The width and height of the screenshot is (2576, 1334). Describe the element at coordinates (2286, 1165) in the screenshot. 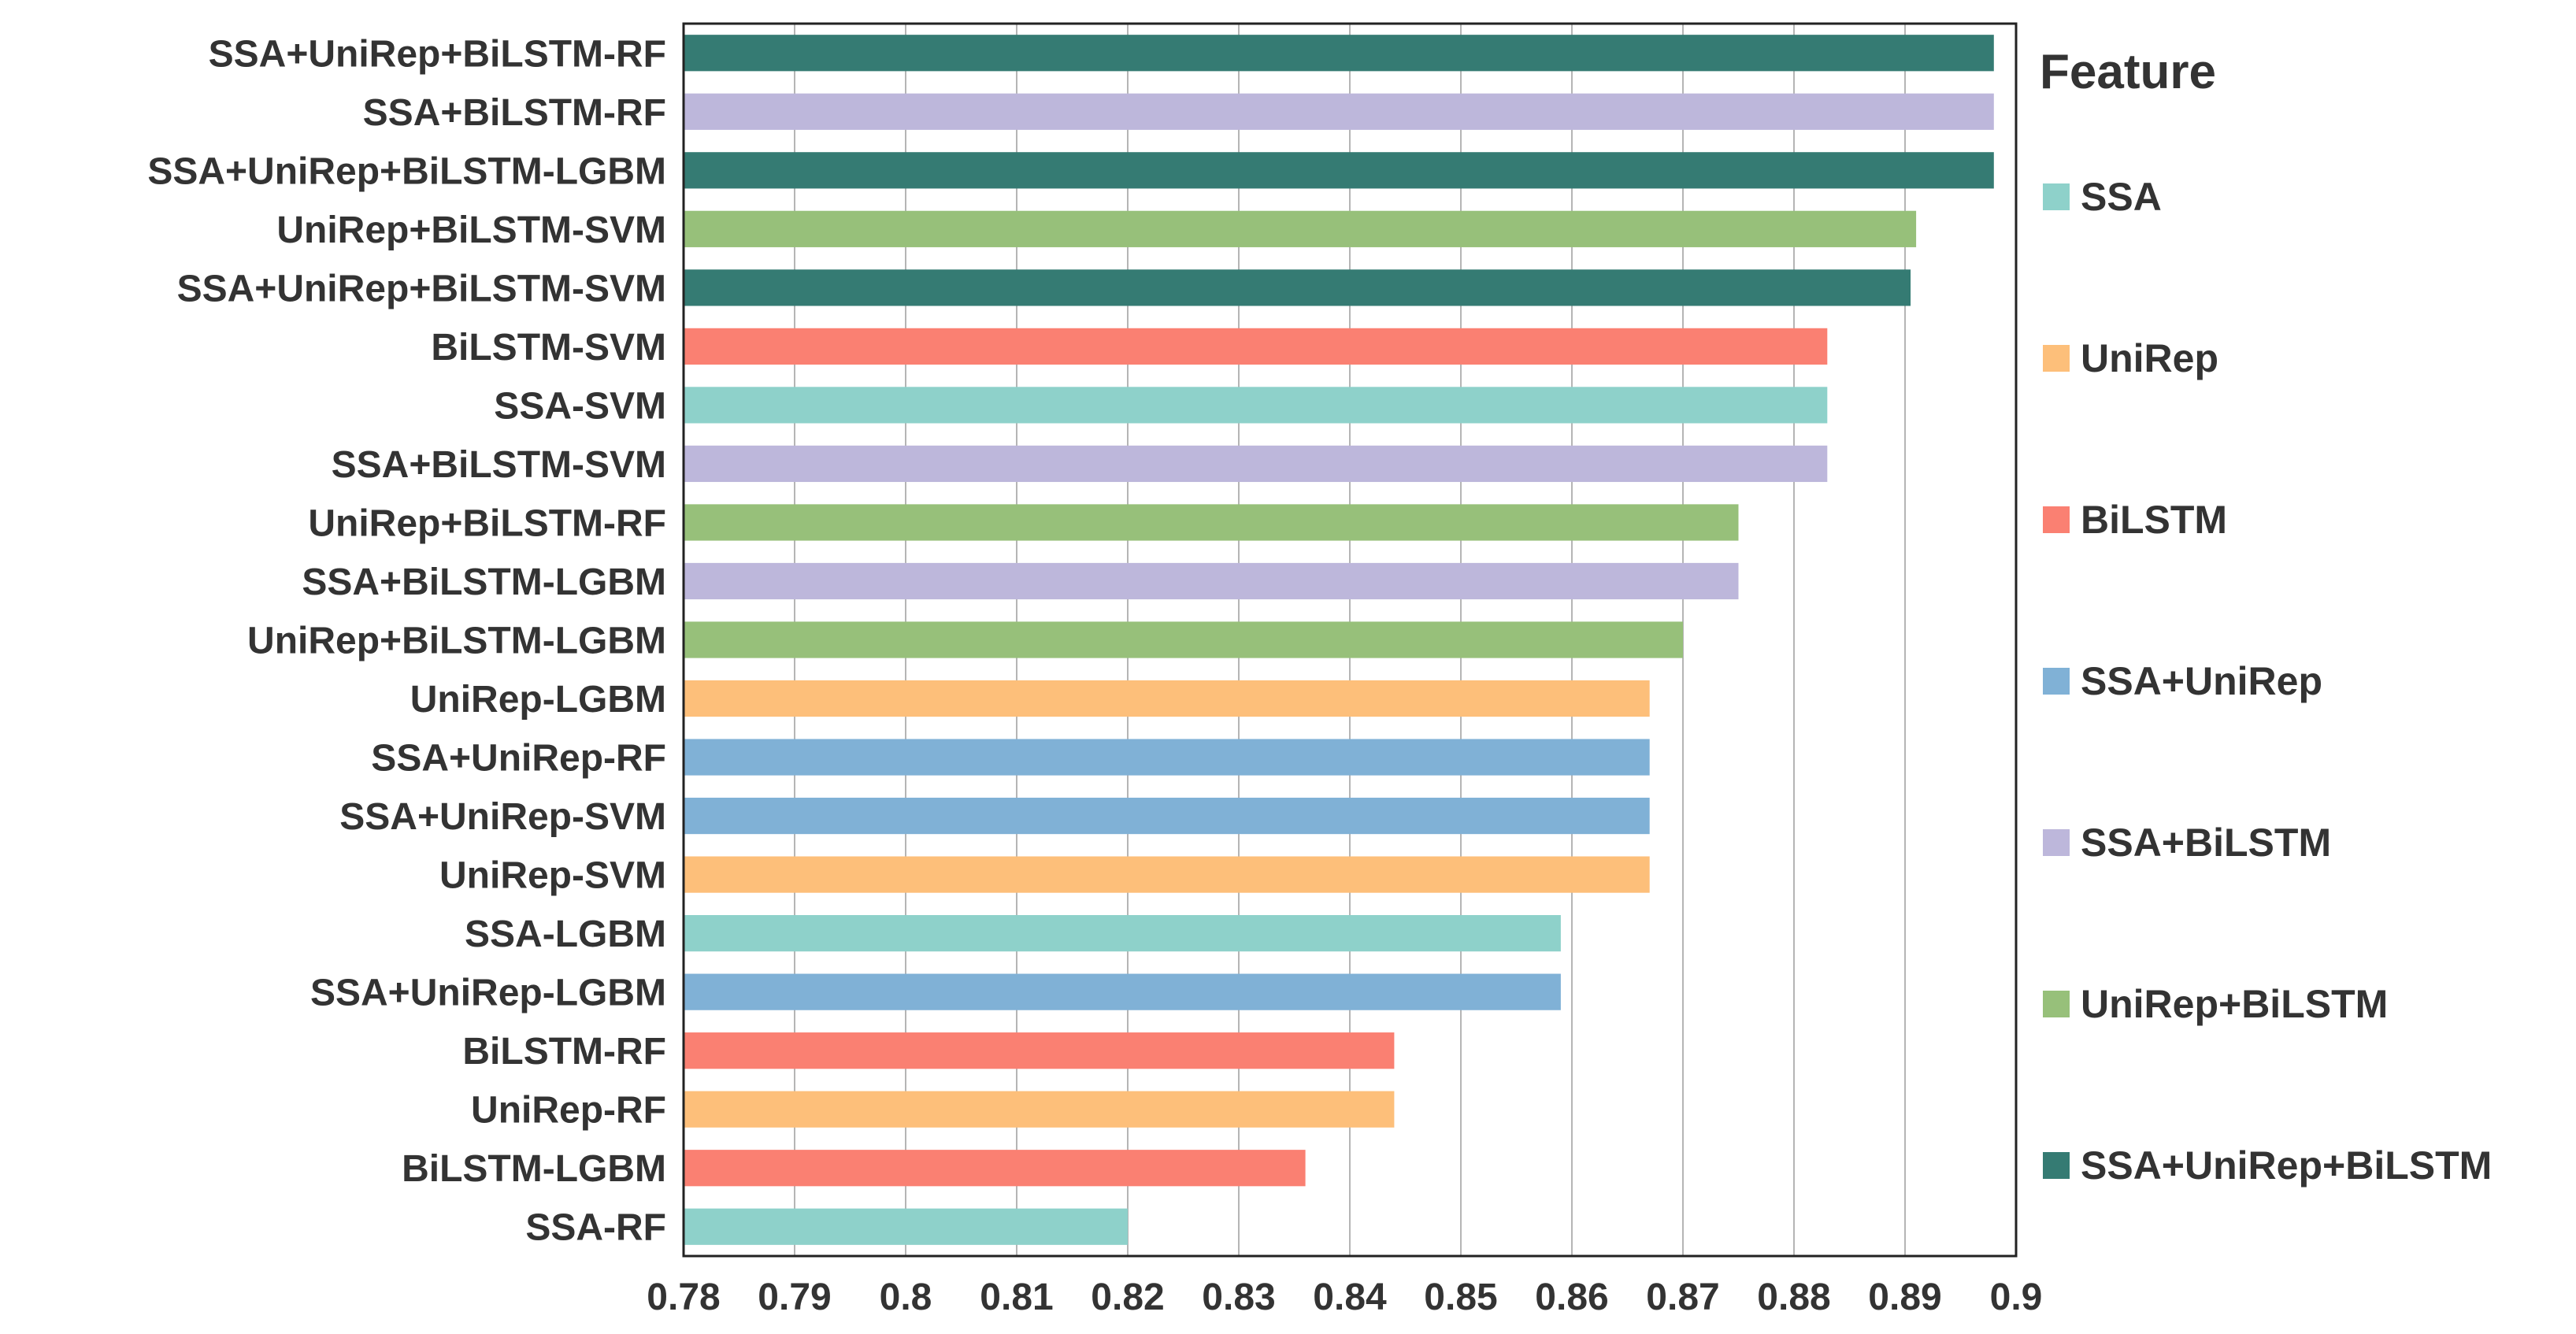

I see `legend-label: SSA+UniRep+BiLSTM` at that location.